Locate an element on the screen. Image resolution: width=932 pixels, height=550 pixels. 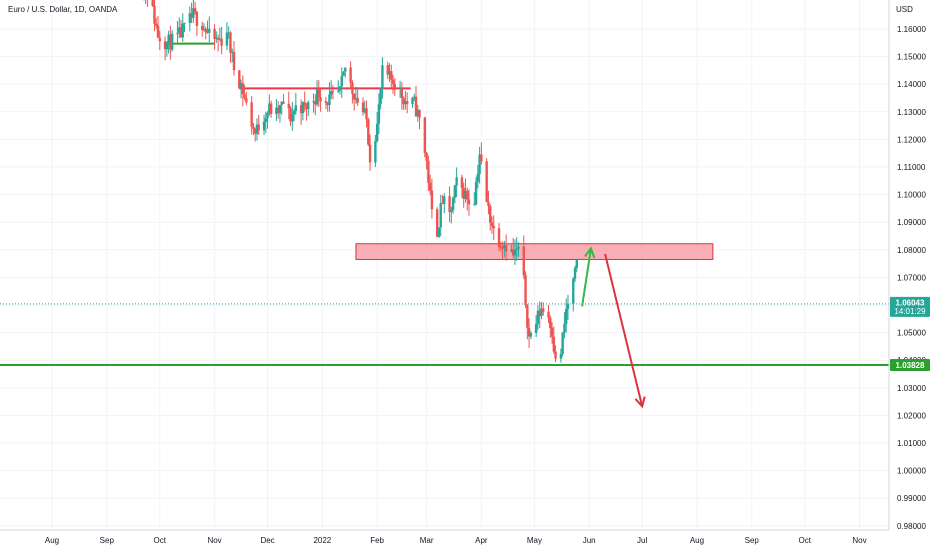
down-arrow-head is located at coordinates (640, 402).